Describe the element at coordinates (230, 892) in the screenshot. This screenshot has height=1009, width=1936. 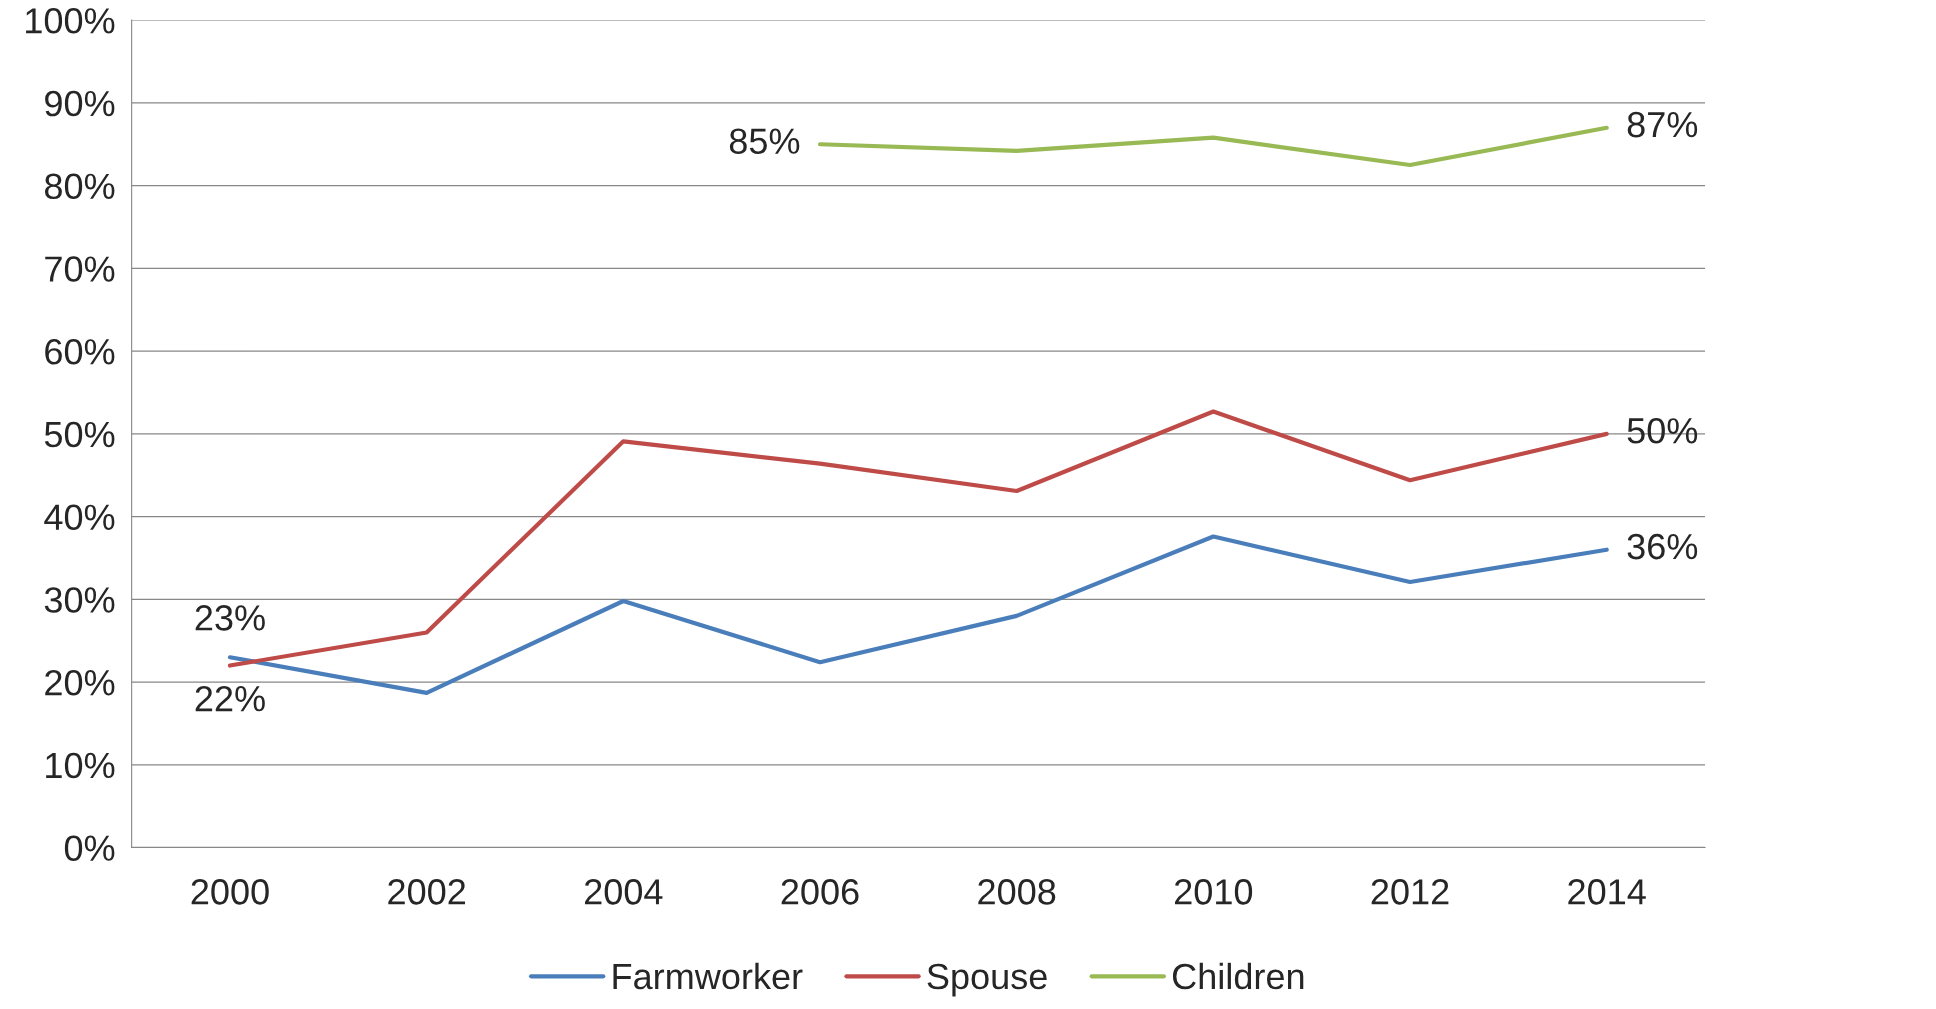
I see `x-tick-label: 2000` at that location.